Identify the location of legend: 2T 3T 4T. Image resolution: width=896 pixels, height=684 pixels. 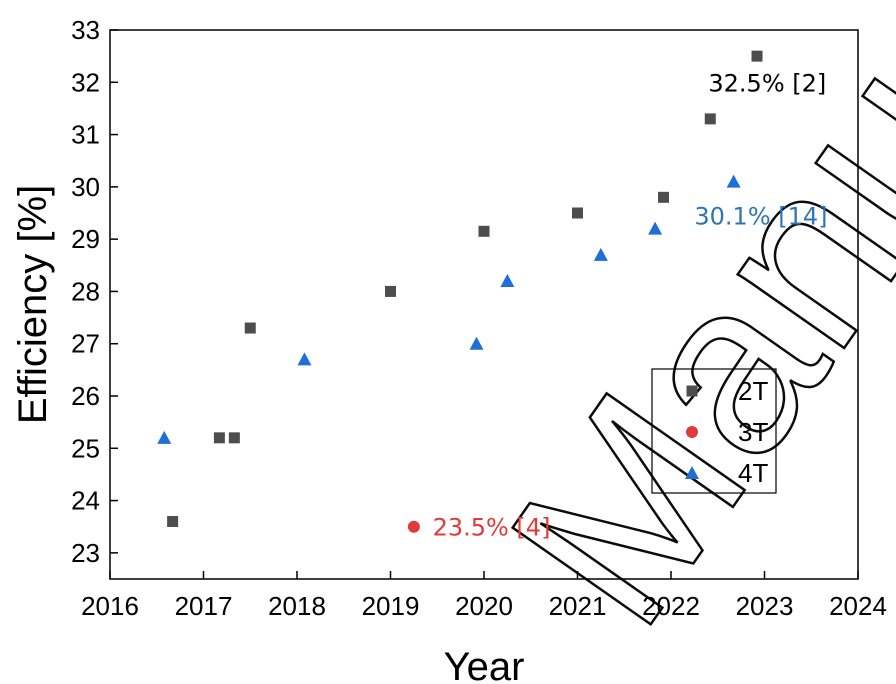
(714, 431).